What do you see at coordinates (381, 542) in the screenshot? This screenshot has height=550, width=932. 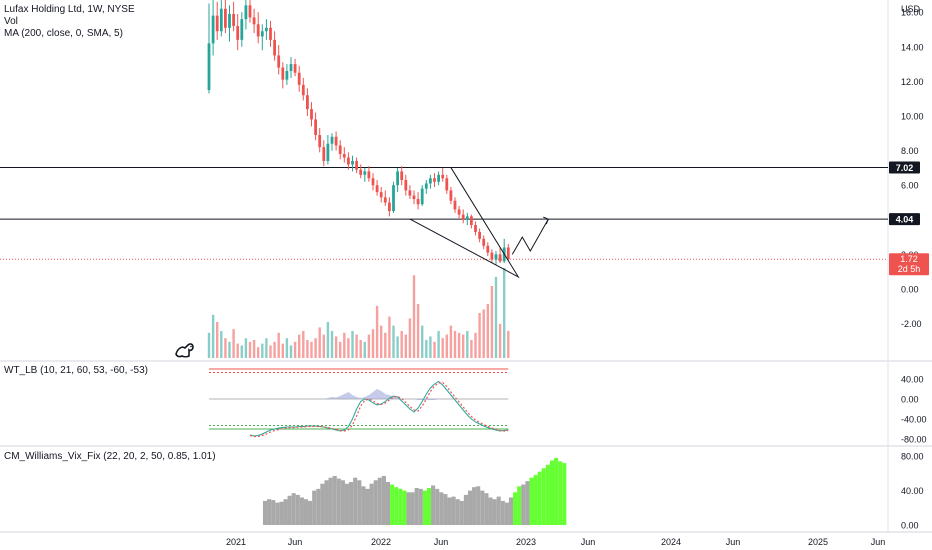 I see `time-axis-label: 2022` at bounding box center [381, 542].